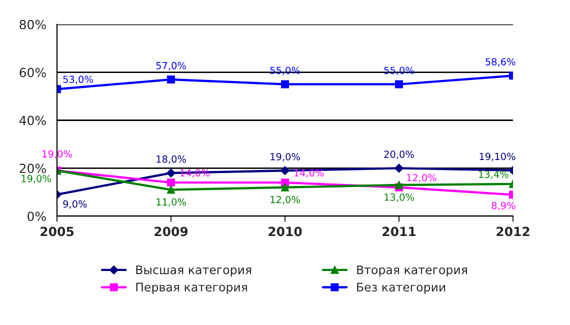 The image size is (570, 325). I want to click on x-tick-label: 2009, so click(171, 231).